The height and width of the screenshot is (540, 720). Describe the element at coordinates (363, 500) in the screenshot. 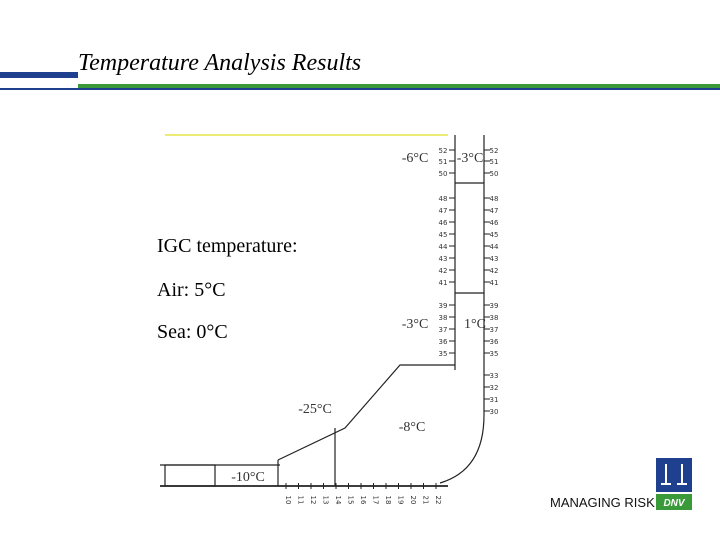

I see `frame-label: 16` at that location.